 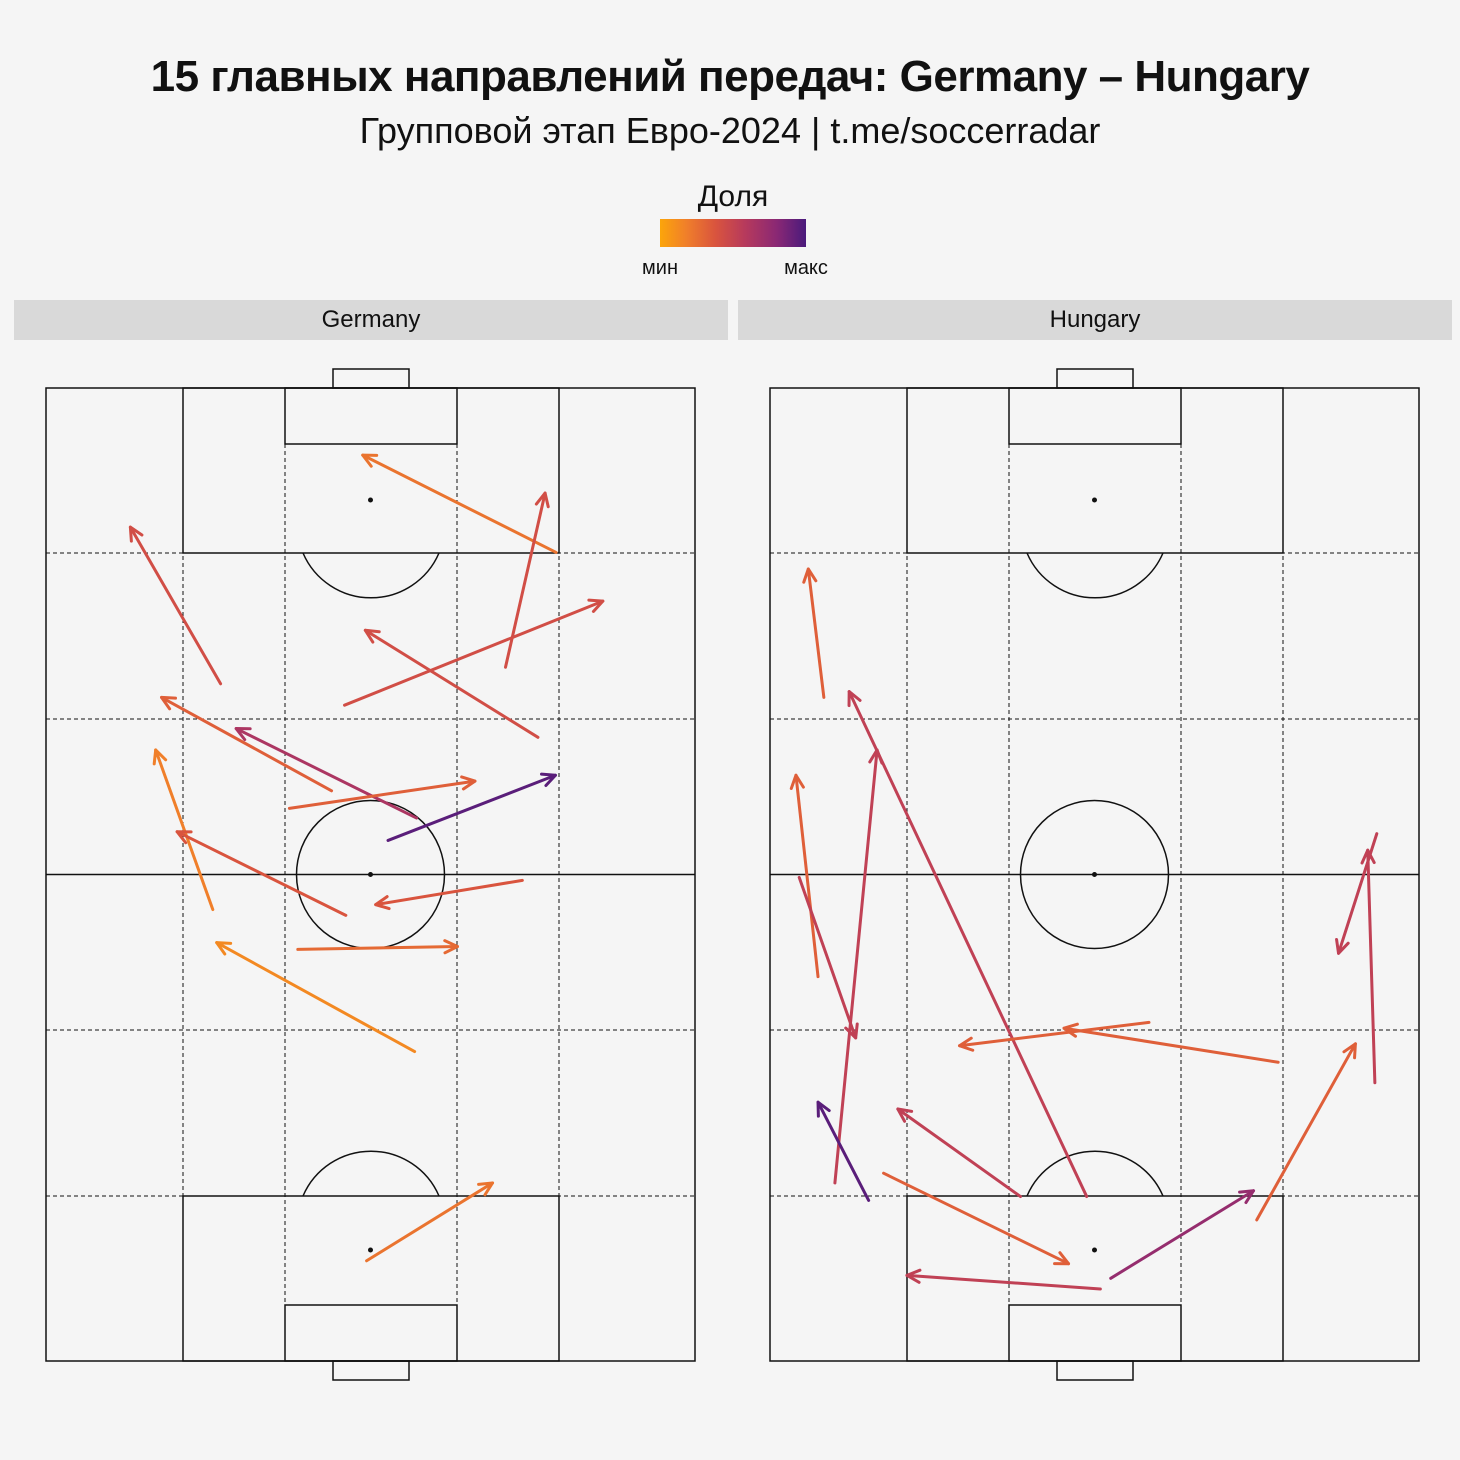 What do you see at coordinates (733, 233) in the screenshot?
I see `legend-color-bar` at bounding box center [733, 233].